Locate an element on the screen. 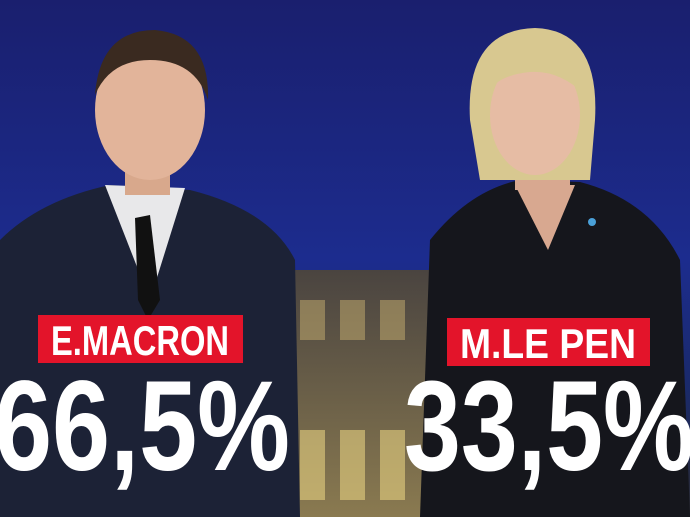  candidate-result: 33,5% is located at coordinates (547, 426).